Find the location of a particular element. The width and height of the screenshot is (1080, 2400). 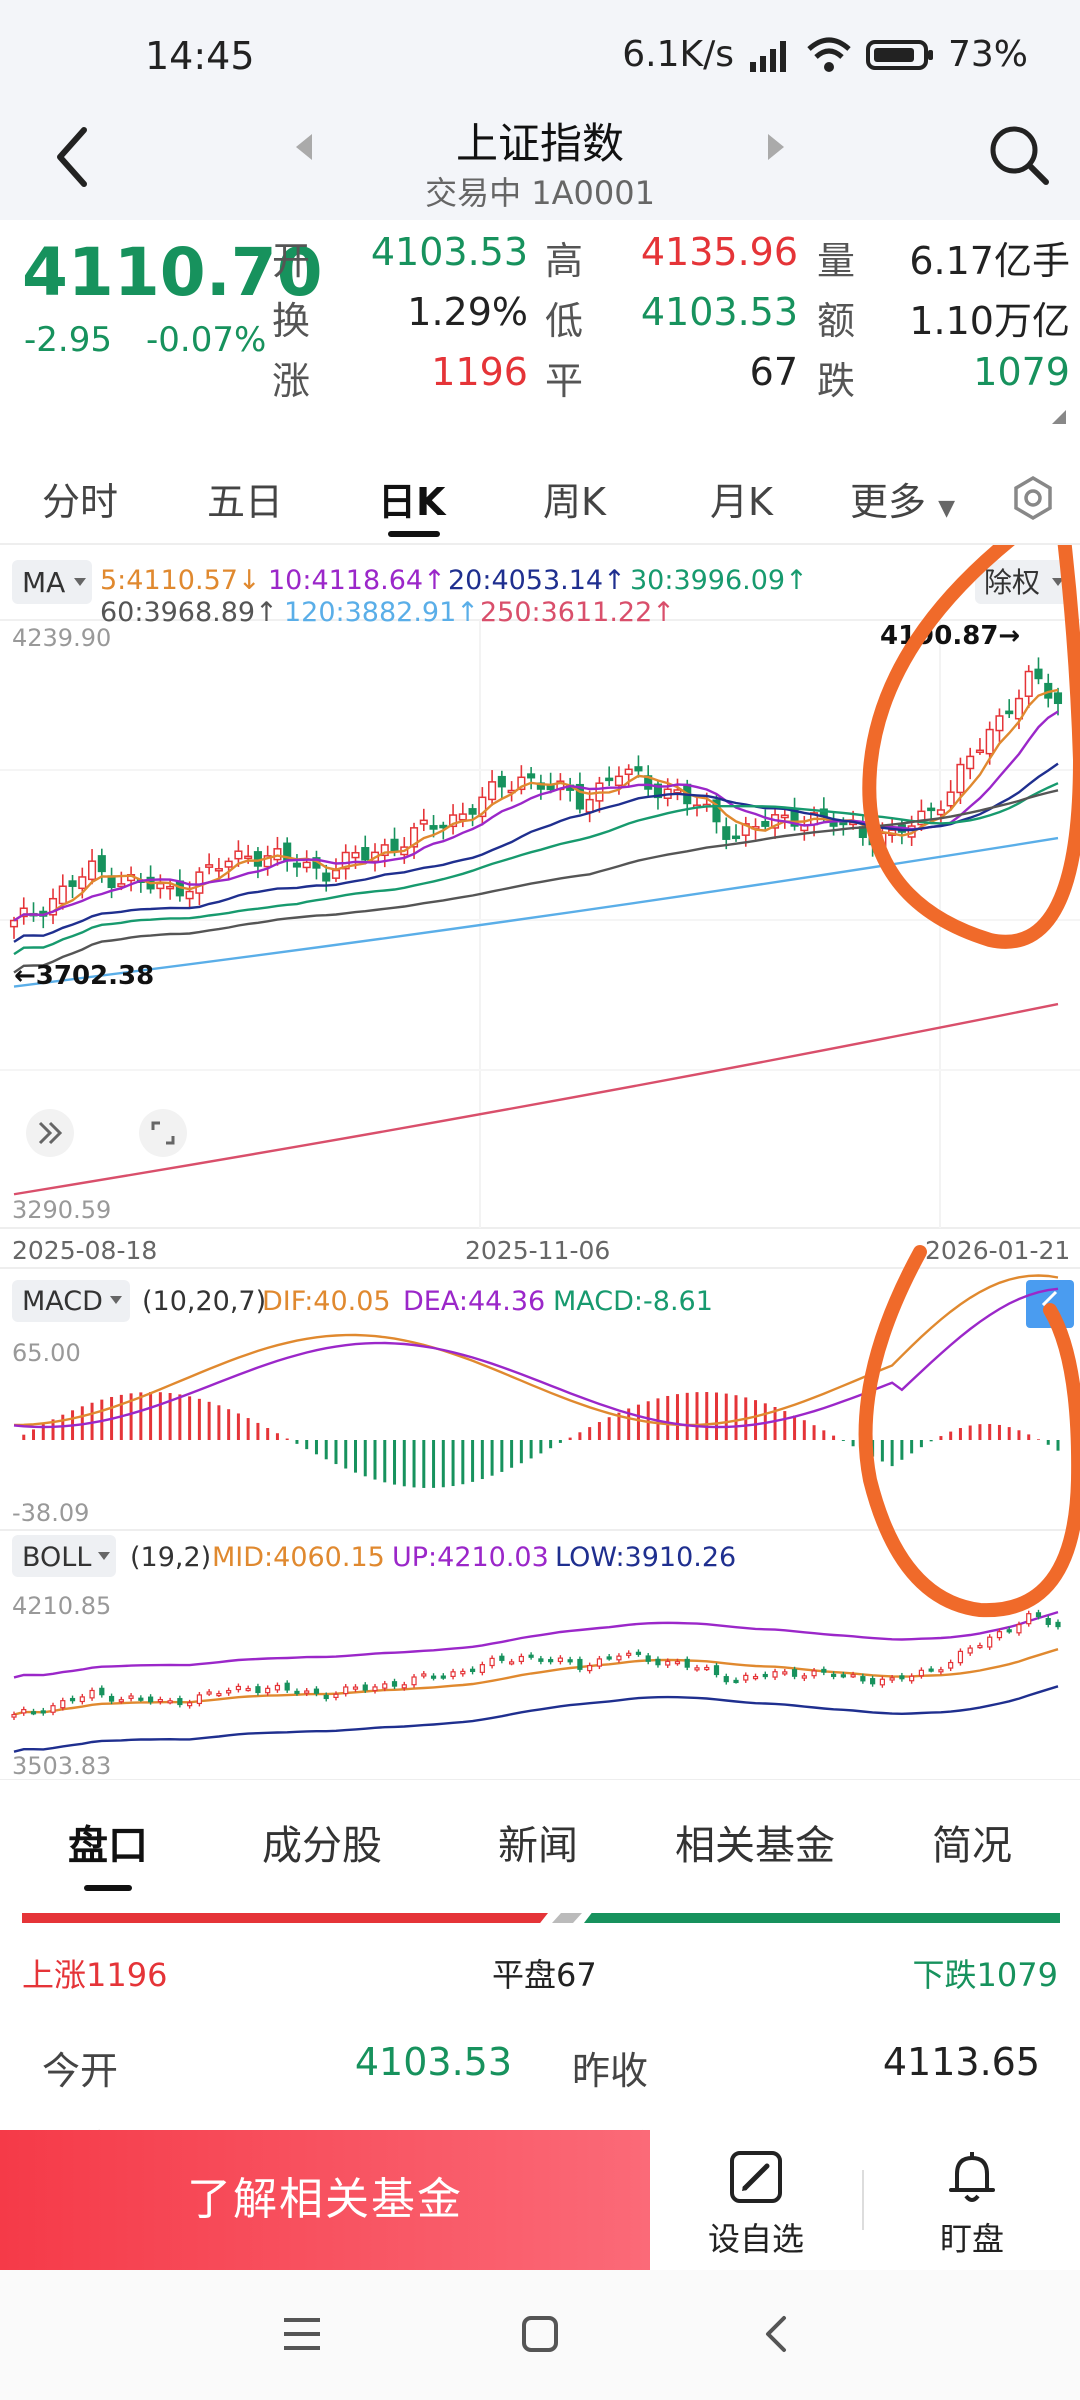

tab-news: 新闻 is located at coordinates (538, 1846).